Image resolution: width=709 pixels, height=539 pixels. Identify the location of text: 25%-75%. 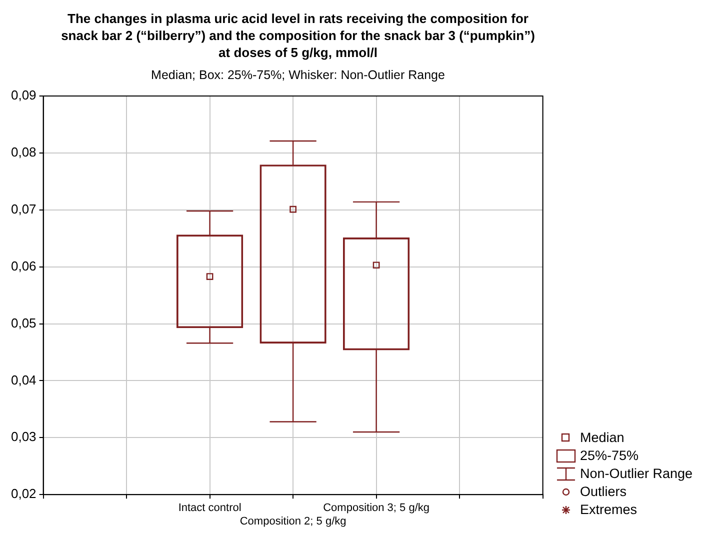
(609, 455).